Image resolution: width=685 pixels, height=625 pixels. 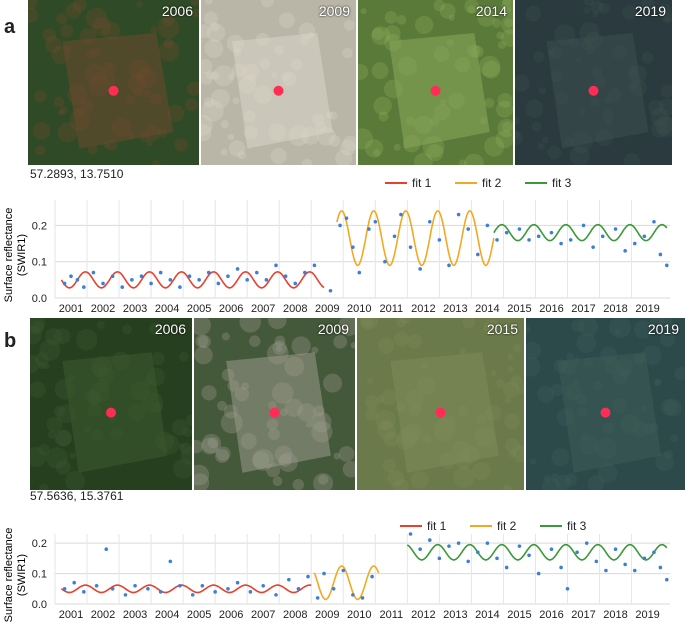 What do you see at coordinates (502, 329) in the screenshot?
I see `photo-year-label: 2015` at bounding box center [502, 329].